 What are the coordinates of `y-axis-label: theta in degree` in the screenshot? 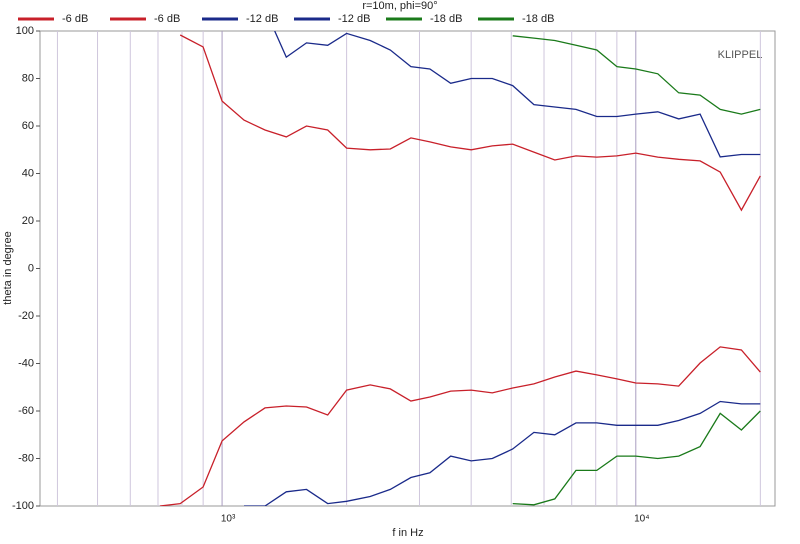 It's located at (8, 267).